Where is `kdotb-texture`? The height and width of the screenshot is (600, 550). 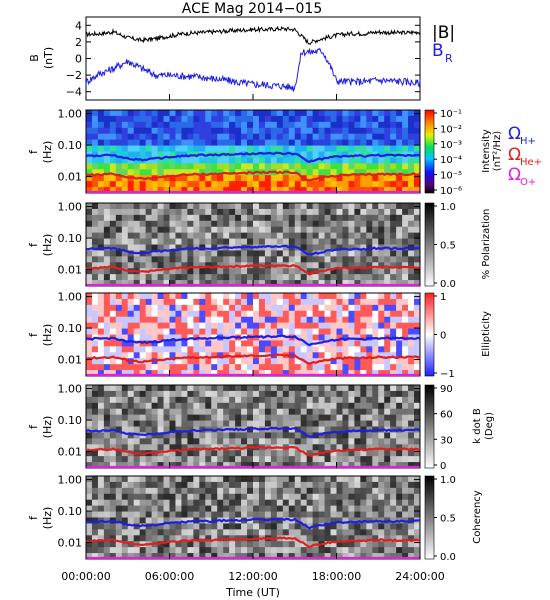
kdotb-texture is located at coordinates (253, 426).